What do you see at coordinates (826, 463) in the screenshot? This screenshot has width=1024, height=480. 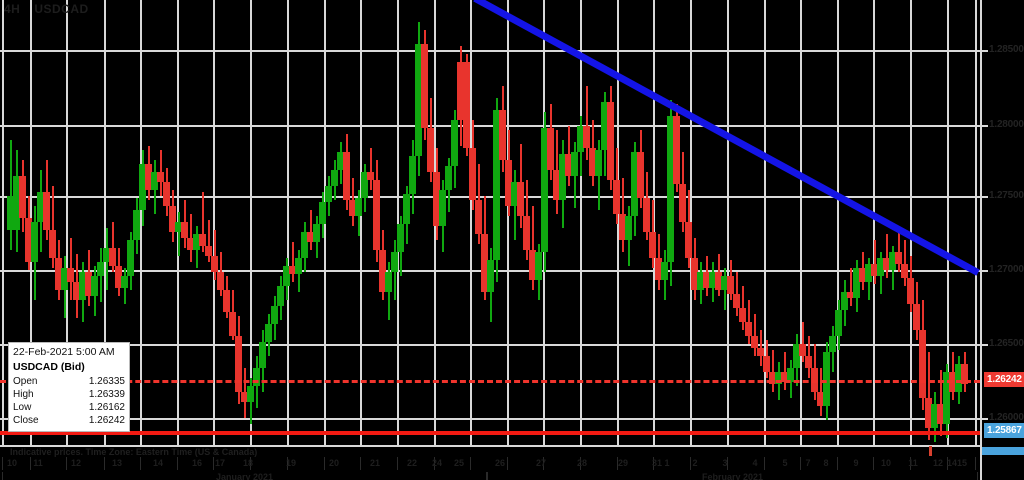 I see `time-axis-day-label: 8` at bounding box center [826, 463].